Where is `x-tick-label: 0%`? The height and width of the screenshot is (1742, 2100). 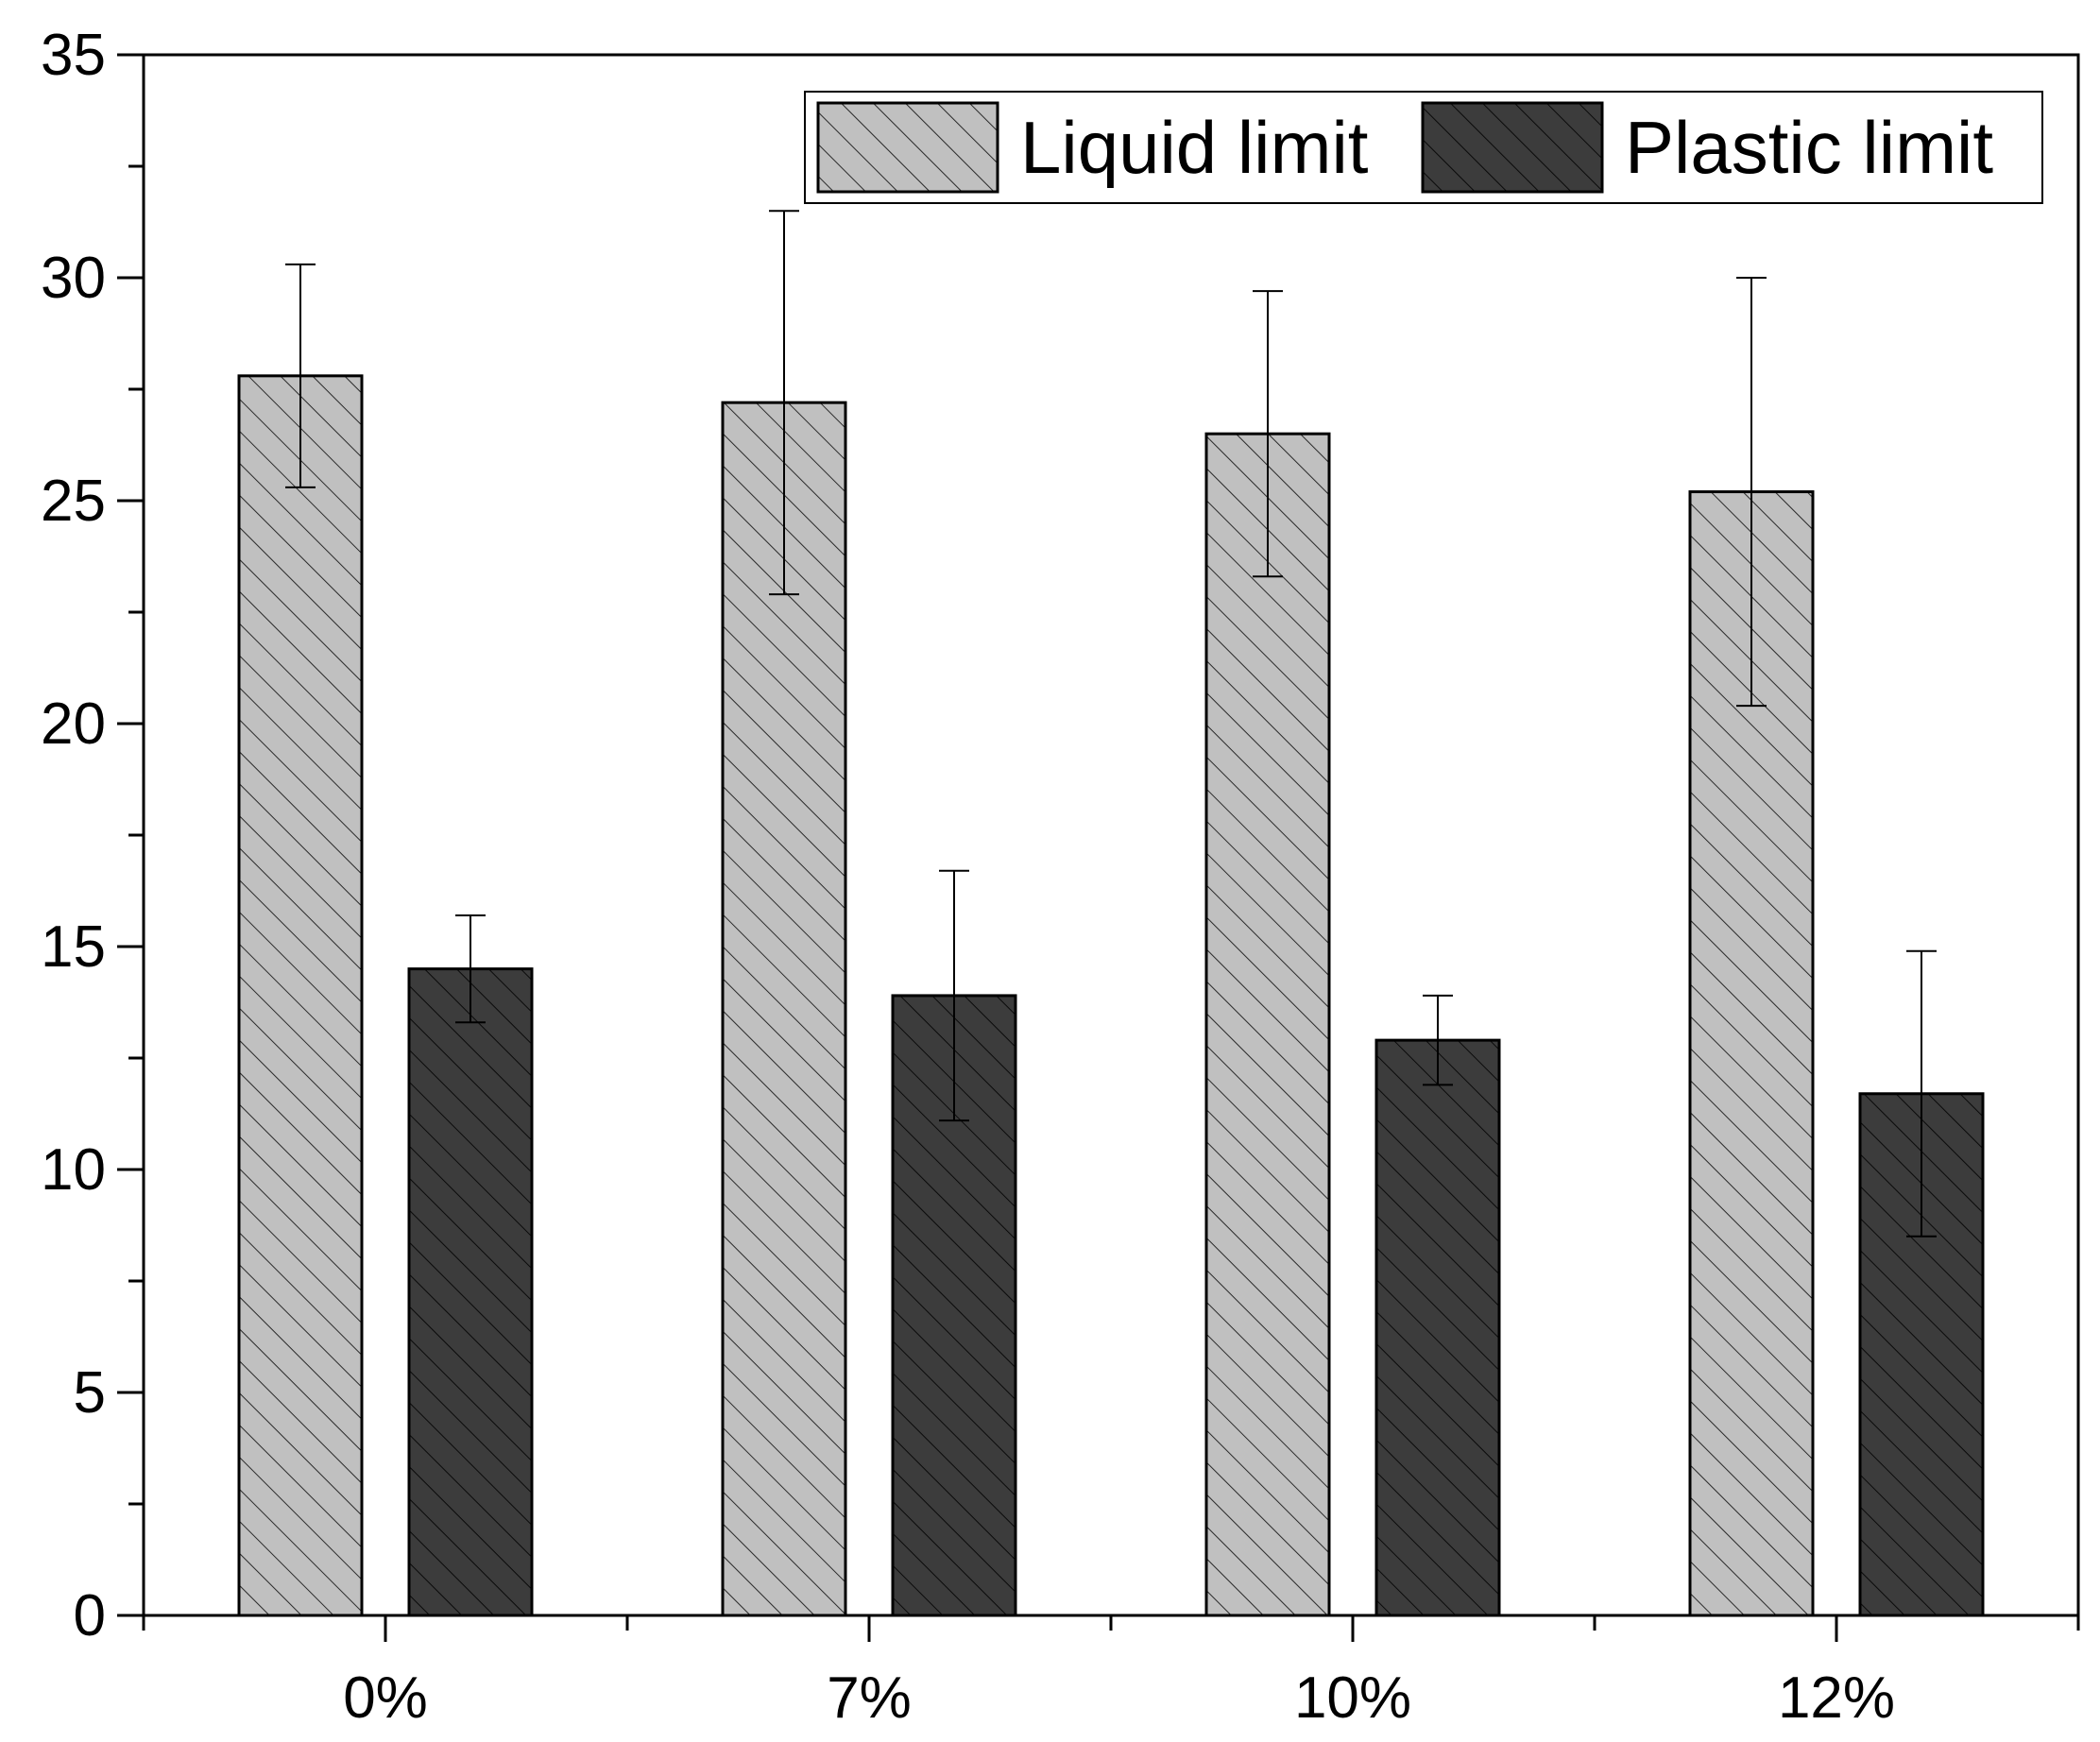 x-tick-label: 0% is located at coordinates (385, 1698).